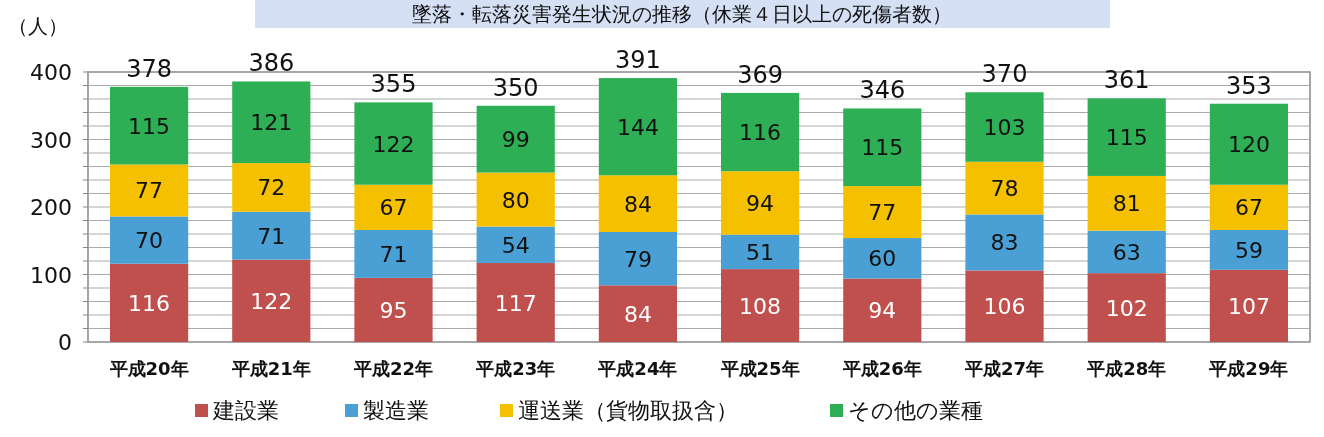  I want to click on data-label: 120, so click(1248, 145).